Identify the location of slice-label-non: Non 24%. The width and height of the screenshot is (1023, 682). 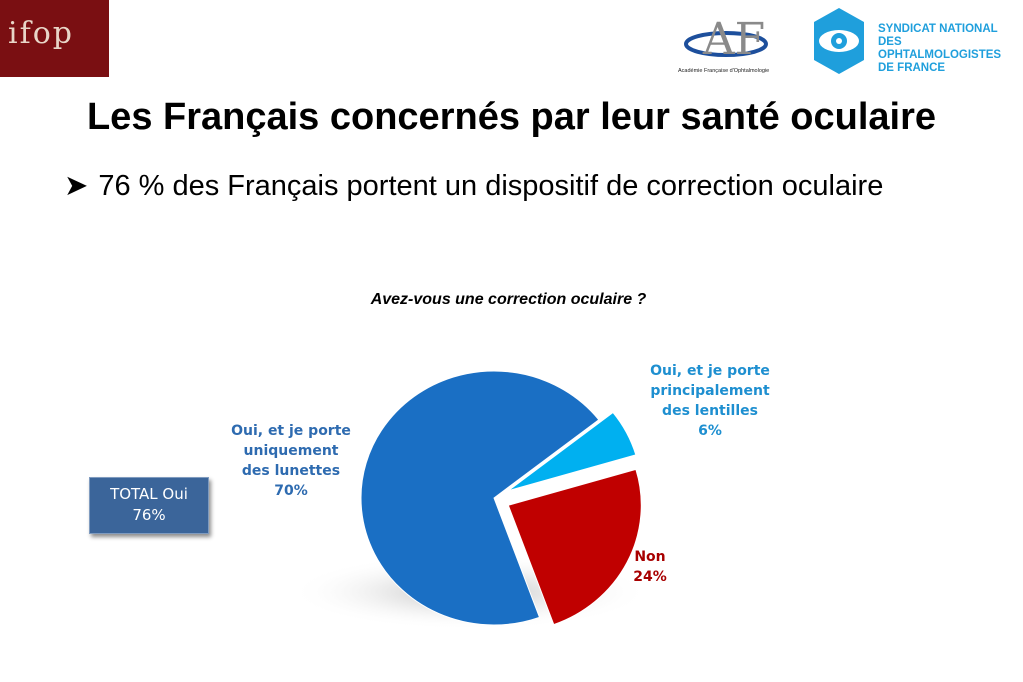
(650, 567).